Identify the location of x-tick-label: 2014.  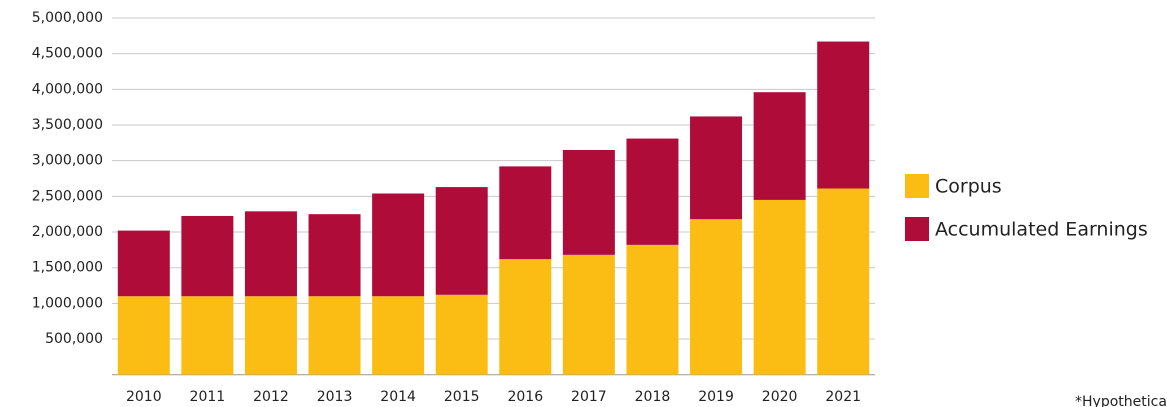
(398, 397).